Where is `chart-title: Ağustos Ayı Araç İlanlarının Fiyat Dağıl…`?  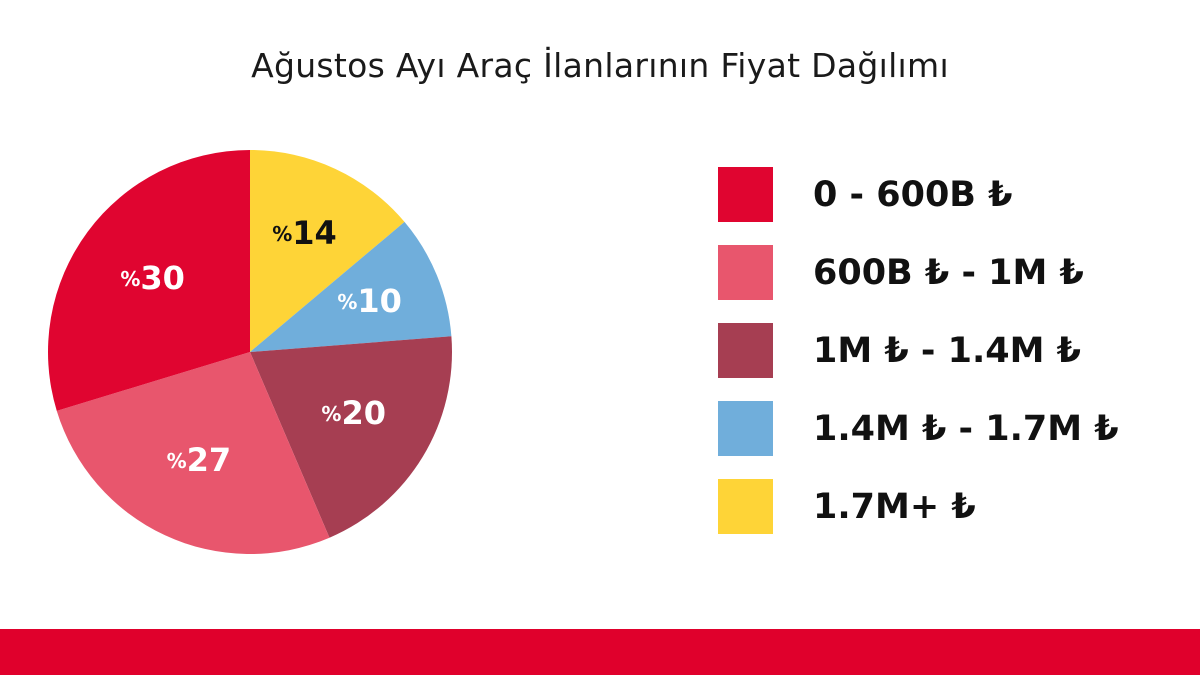
chart-title: Ağustos Ayı Araç İlanlarının Fiyat Dağıl… is located at coordinates (600, 65).